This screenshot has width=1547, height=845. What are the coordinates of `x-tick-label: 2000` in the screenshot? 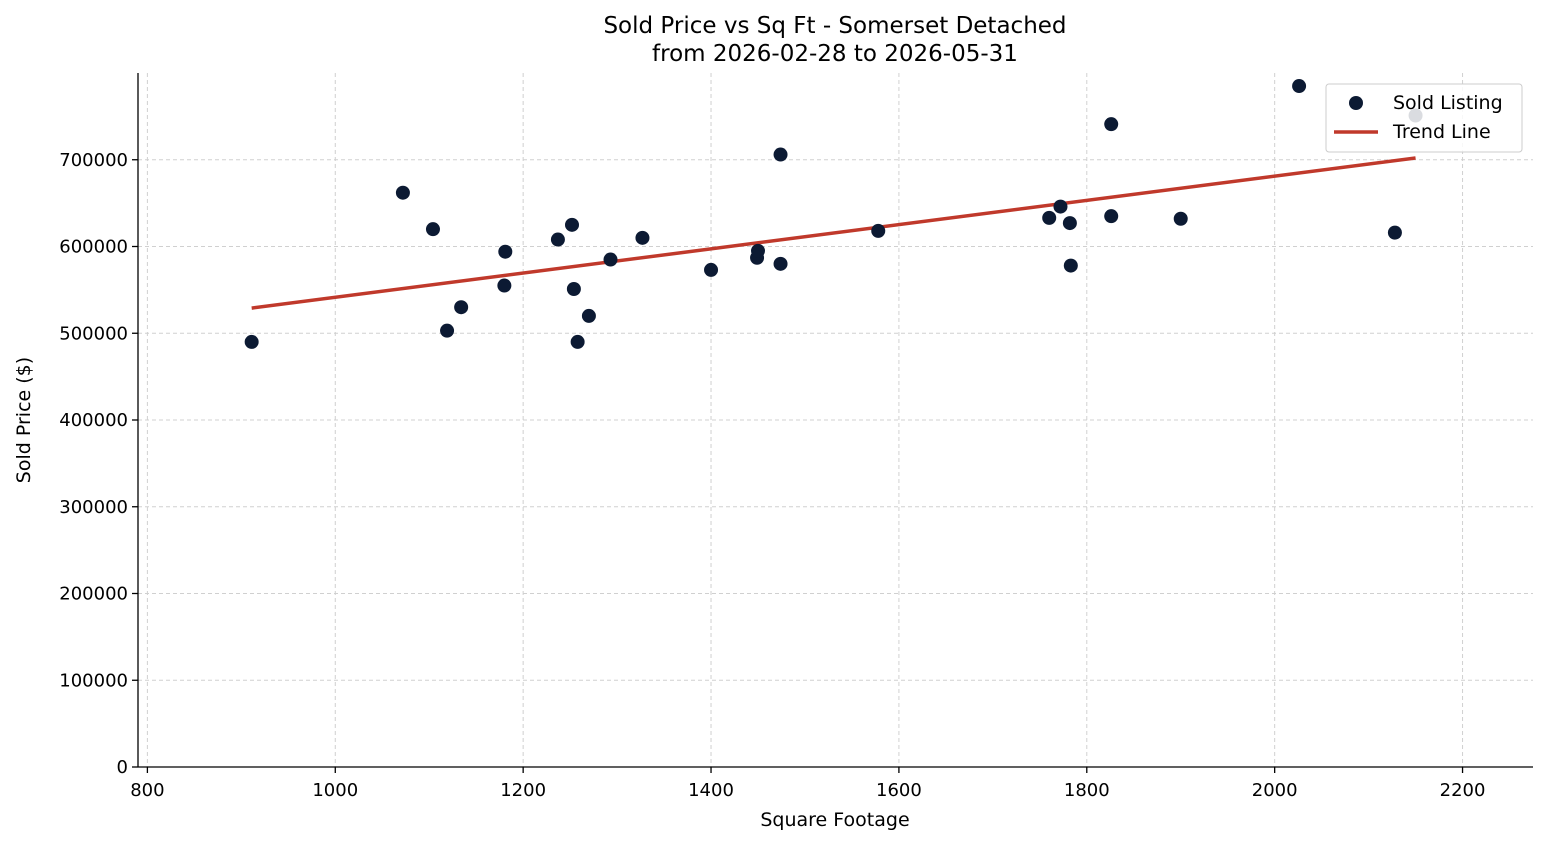 It's located at (1275, 790).